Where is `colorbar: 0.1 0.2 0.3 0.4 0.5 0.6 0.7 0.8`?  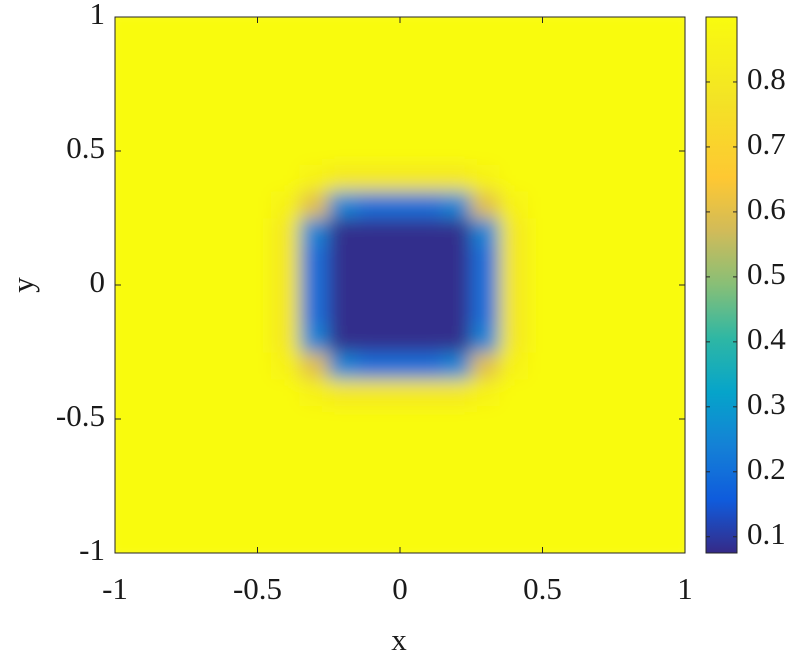 colorbar: 0.1 0.2 0.3 0.4 0.5 0.6 0.7 0.8 is located at coordinates (745, 285).